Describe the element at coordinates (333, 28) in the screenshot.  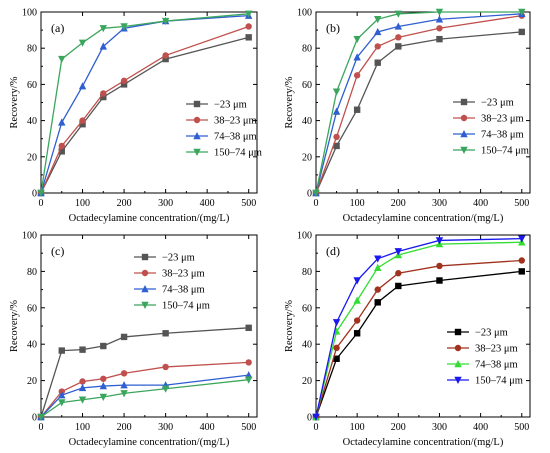
I see `panel-label: (b)` at that location.